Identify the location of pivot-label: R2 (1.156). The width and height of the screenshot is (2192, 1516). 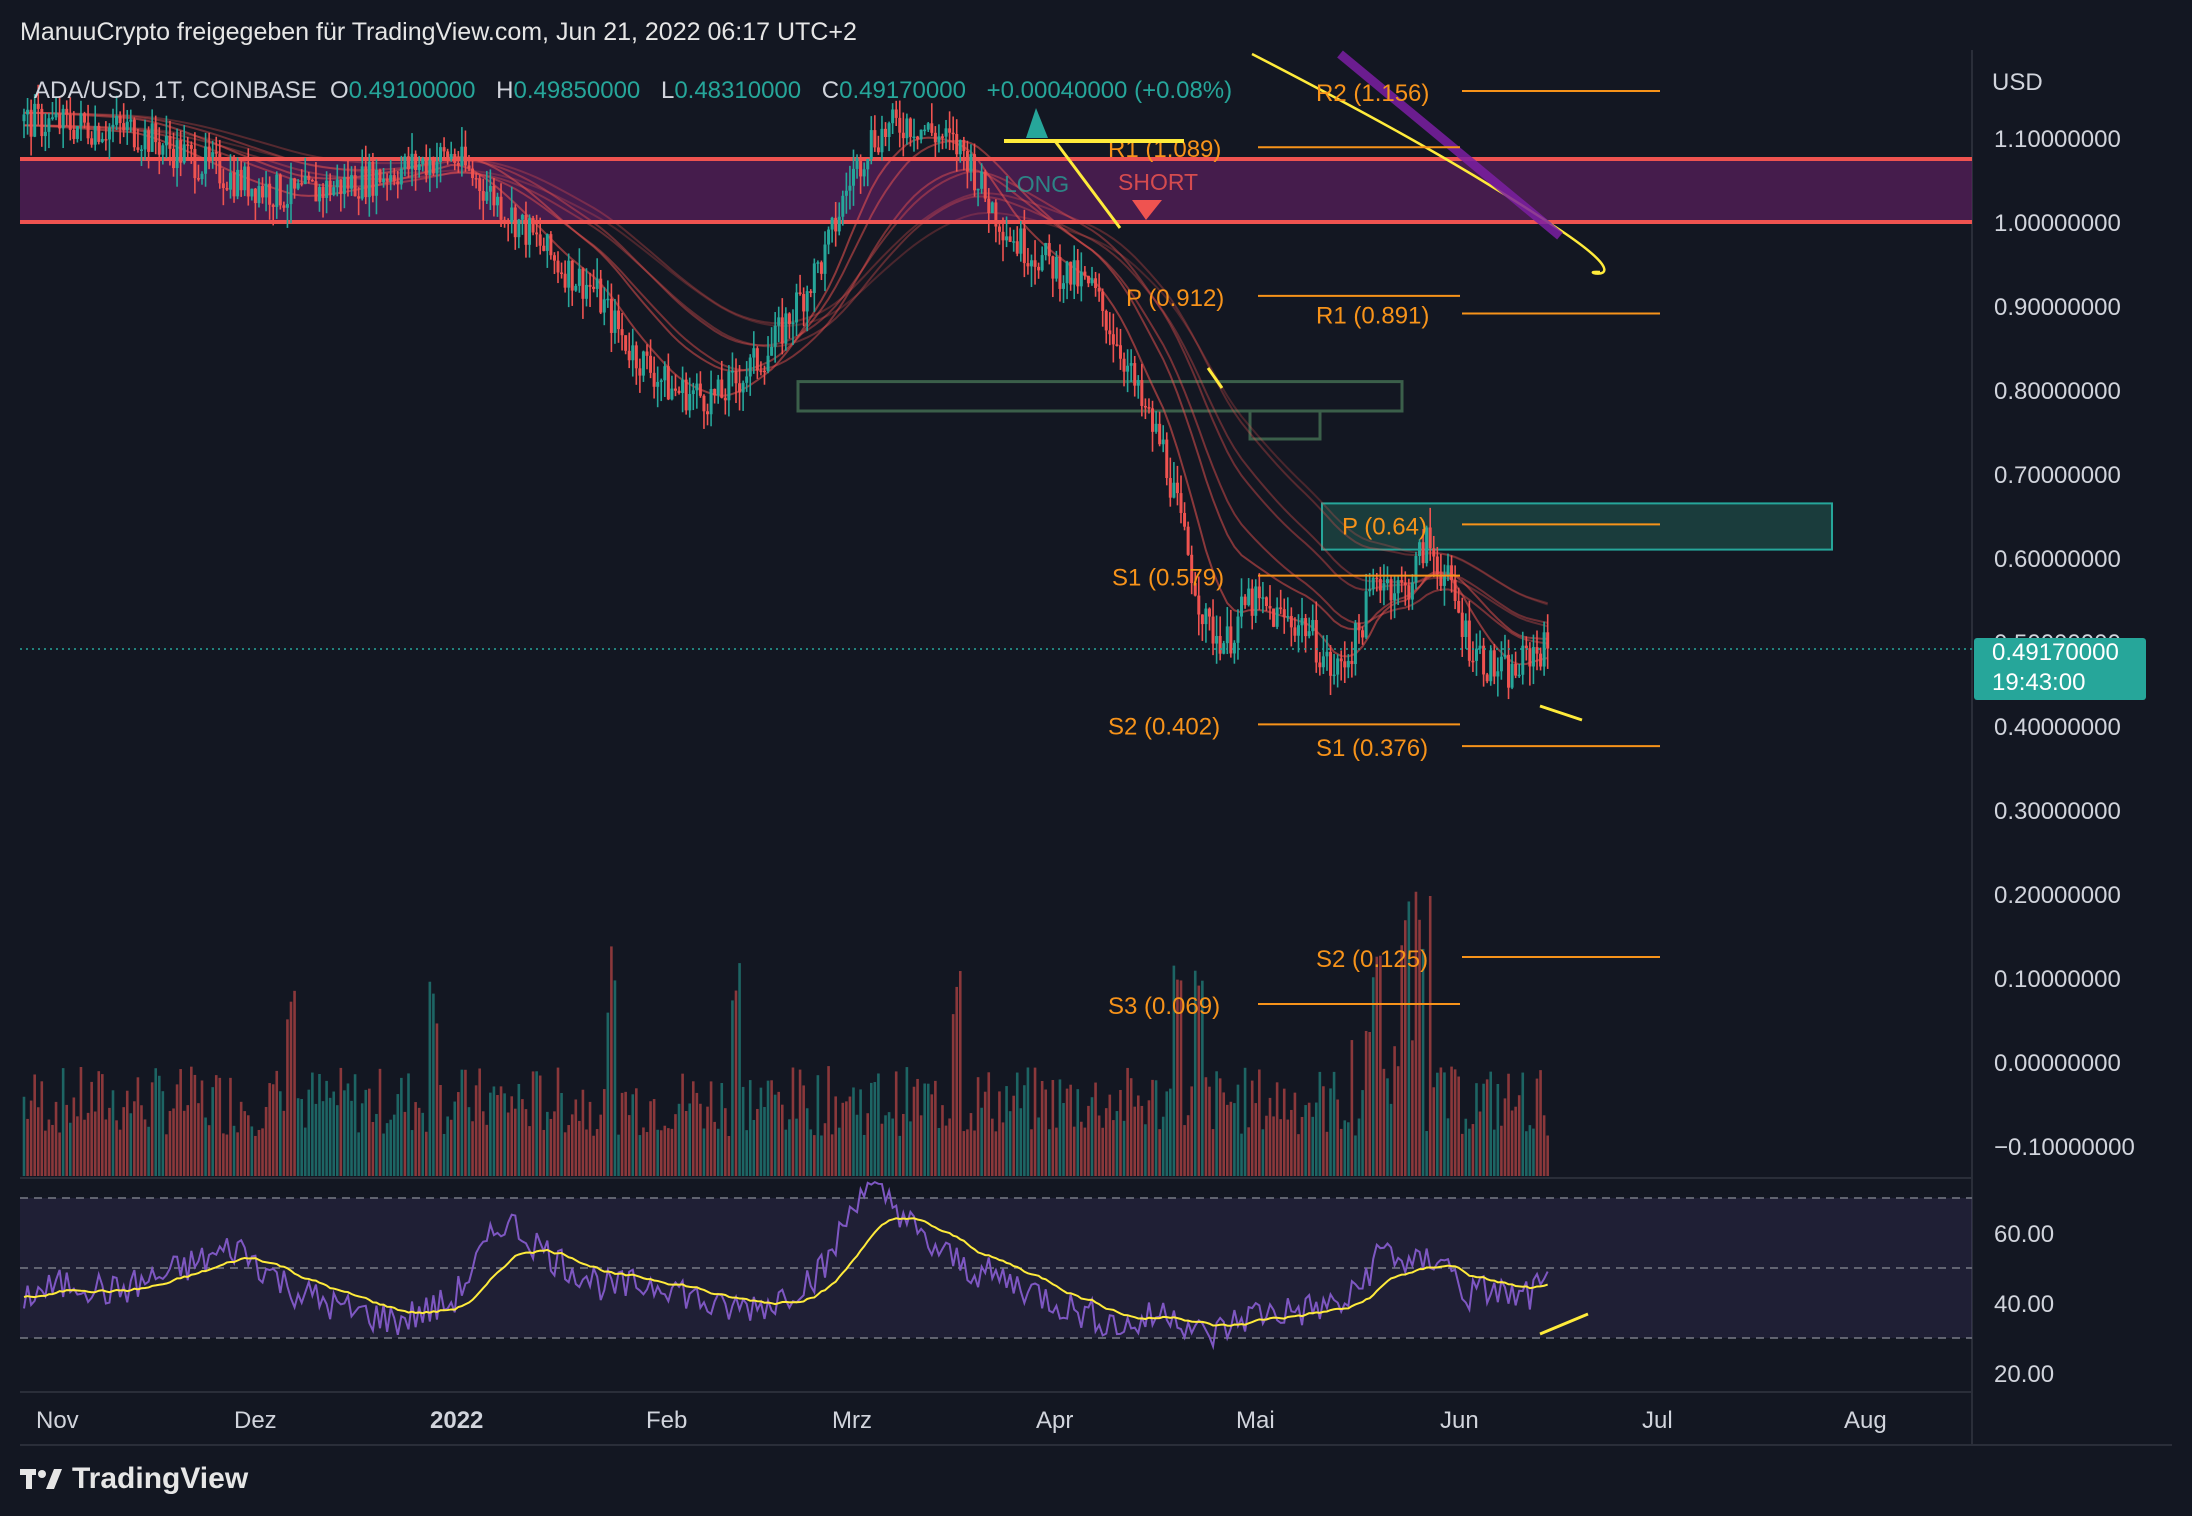
(1372, 93).